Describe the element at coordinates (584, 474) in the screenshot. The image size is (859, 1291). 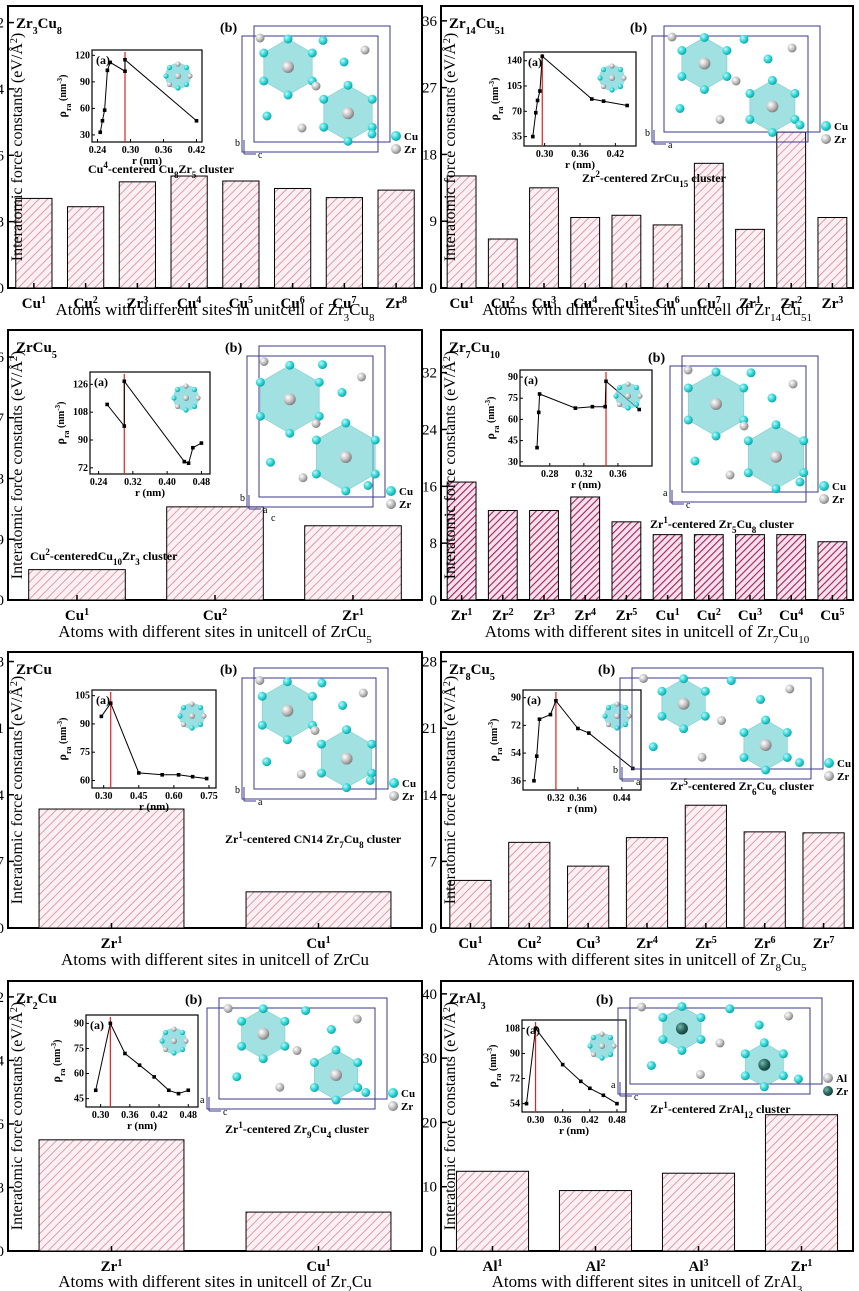
I see `inset-x-tick: 0.32` at that location.